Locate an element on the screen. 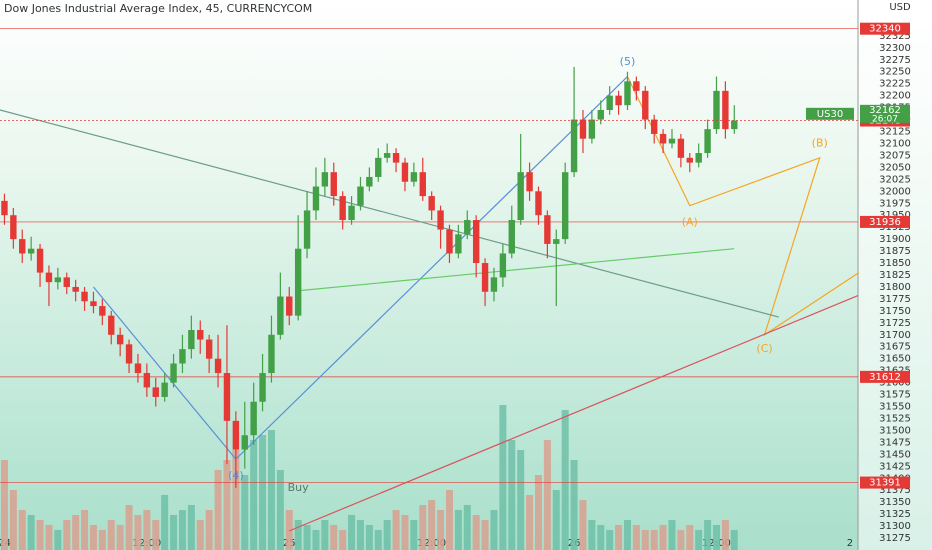 This screenshot has height=550, width=932. y-tick-label: 31675 is located at coordinates (895, 347).